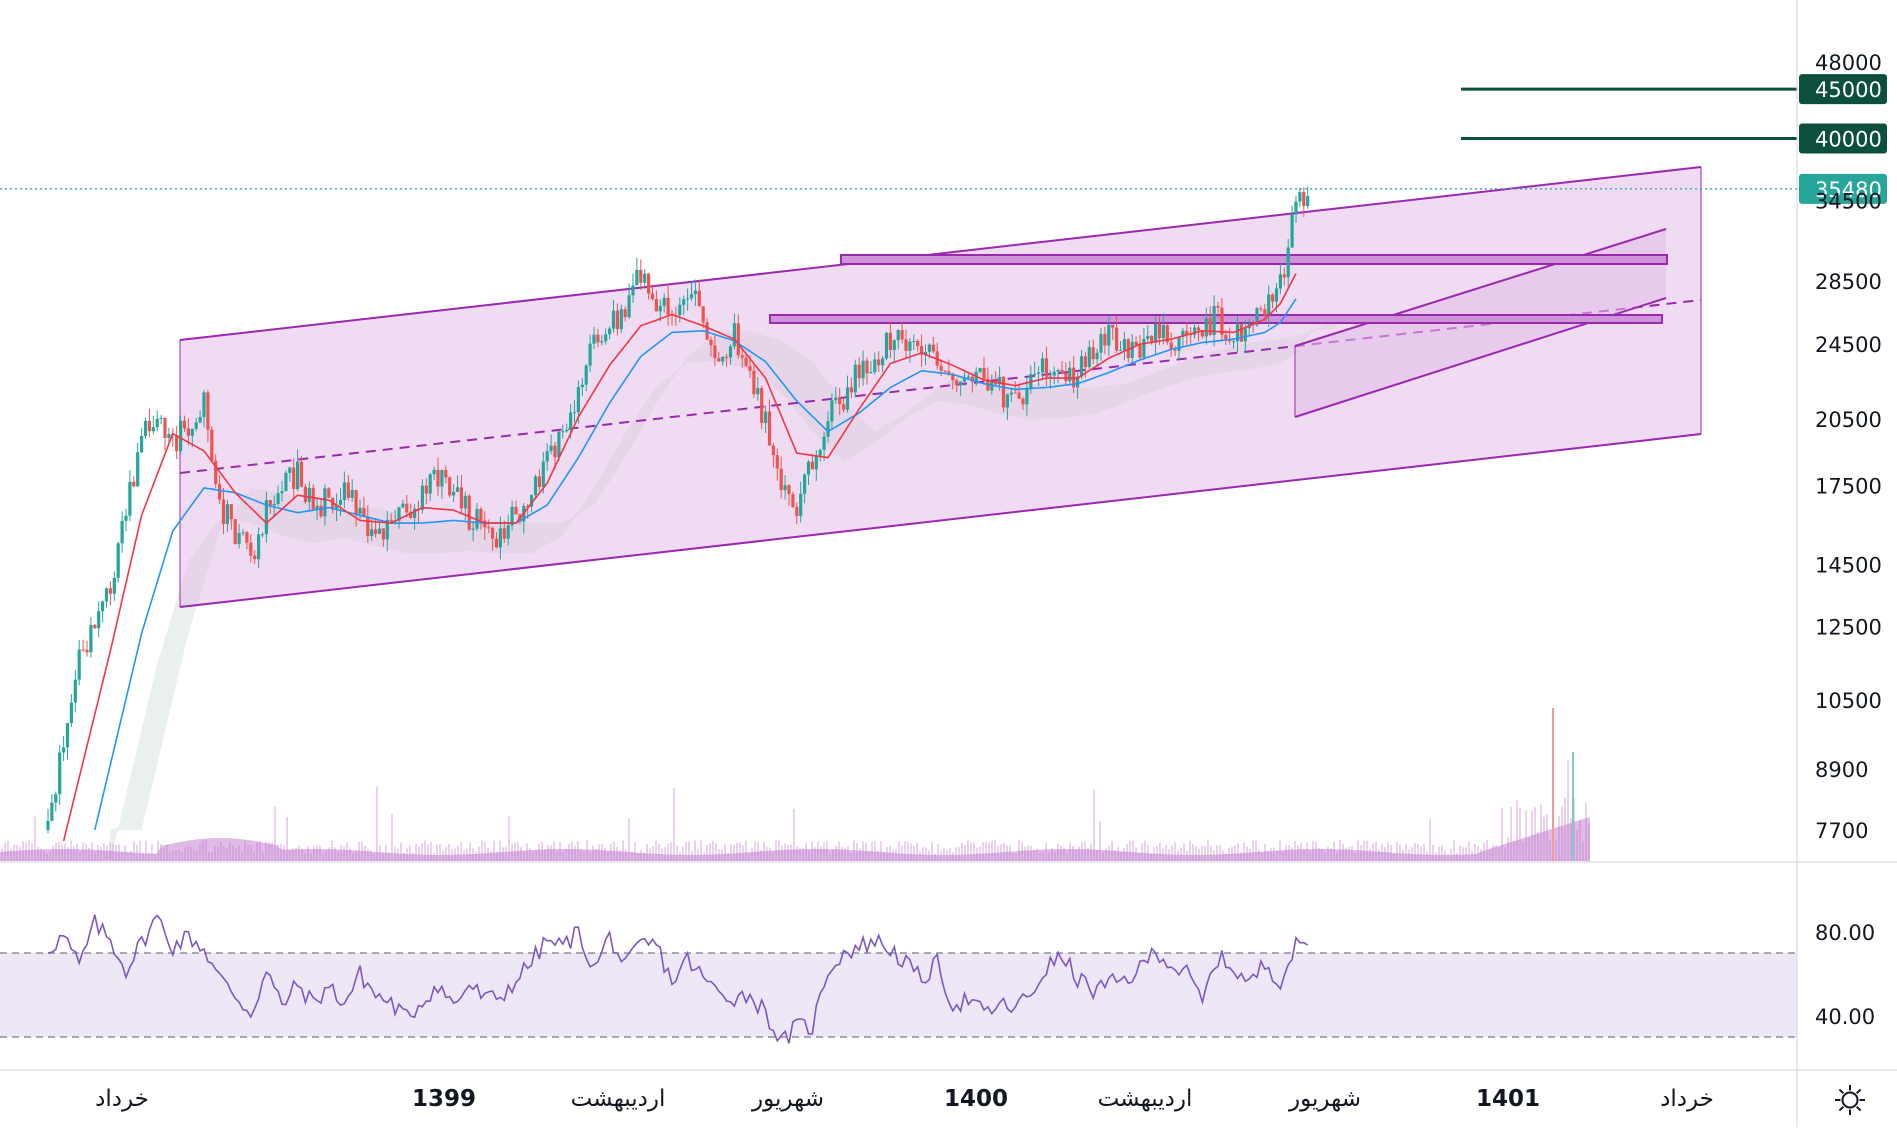 This screenshot has height=1131, width=1897. I want to click on time-tick-label: 1400, so click(976, 1099).